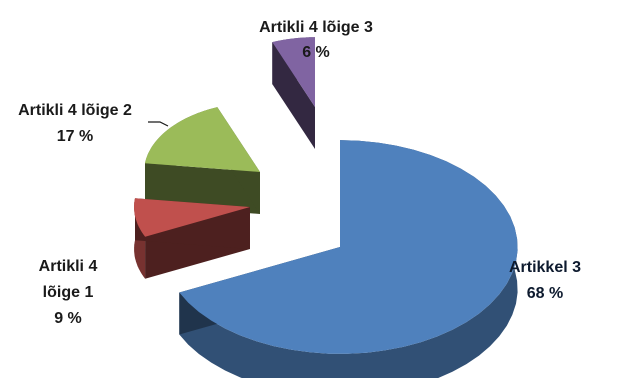 The height and width of the screenshot is (378, 638). I want to click on slice-label-name: Artikli 4 lõige 2, so click(75, 110).